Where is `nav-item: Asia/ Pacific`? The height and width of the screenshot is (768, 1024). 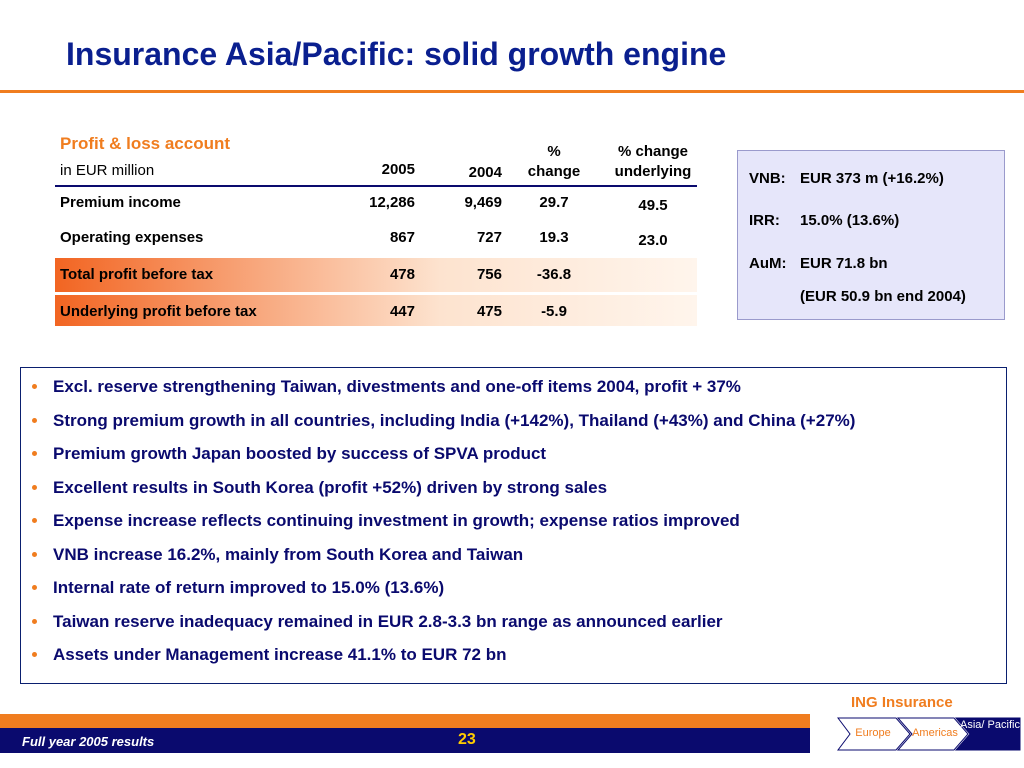
nav-item: Asia/ Pacific is located at coordinates (990, 725).